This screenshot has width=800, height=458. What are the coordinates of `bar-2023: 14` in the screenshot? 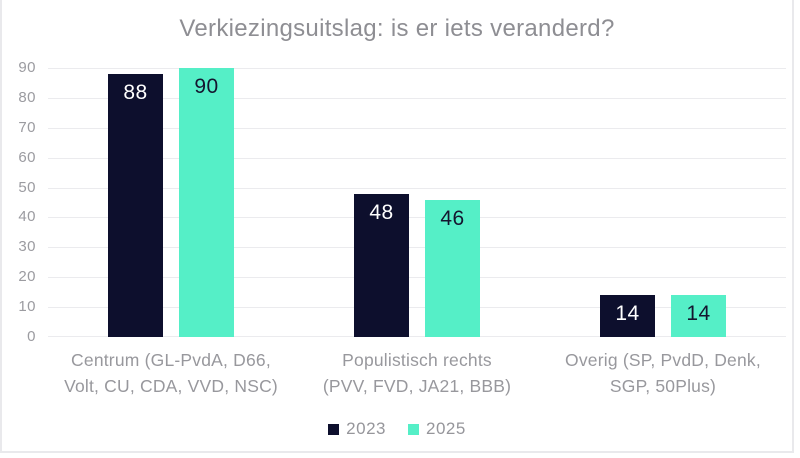 It's located at (627, 316).